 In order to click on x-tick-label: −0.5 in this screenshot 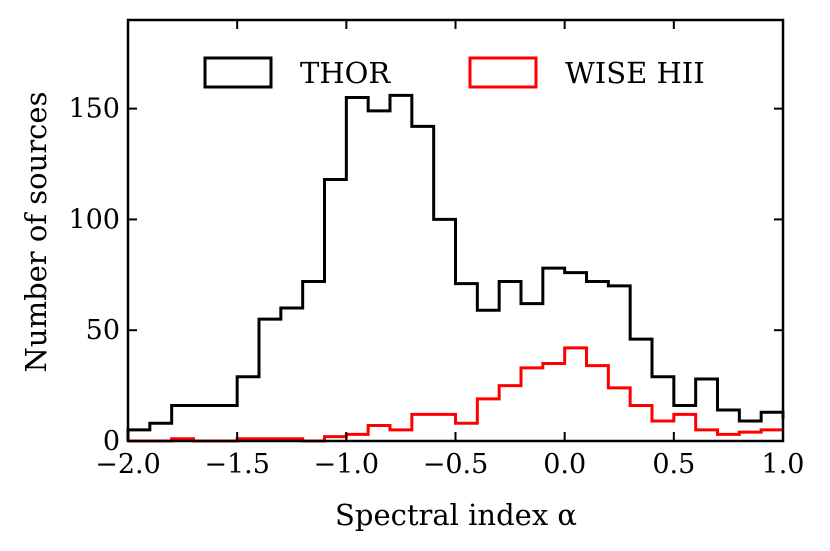, I will do `click(456, 464)`.